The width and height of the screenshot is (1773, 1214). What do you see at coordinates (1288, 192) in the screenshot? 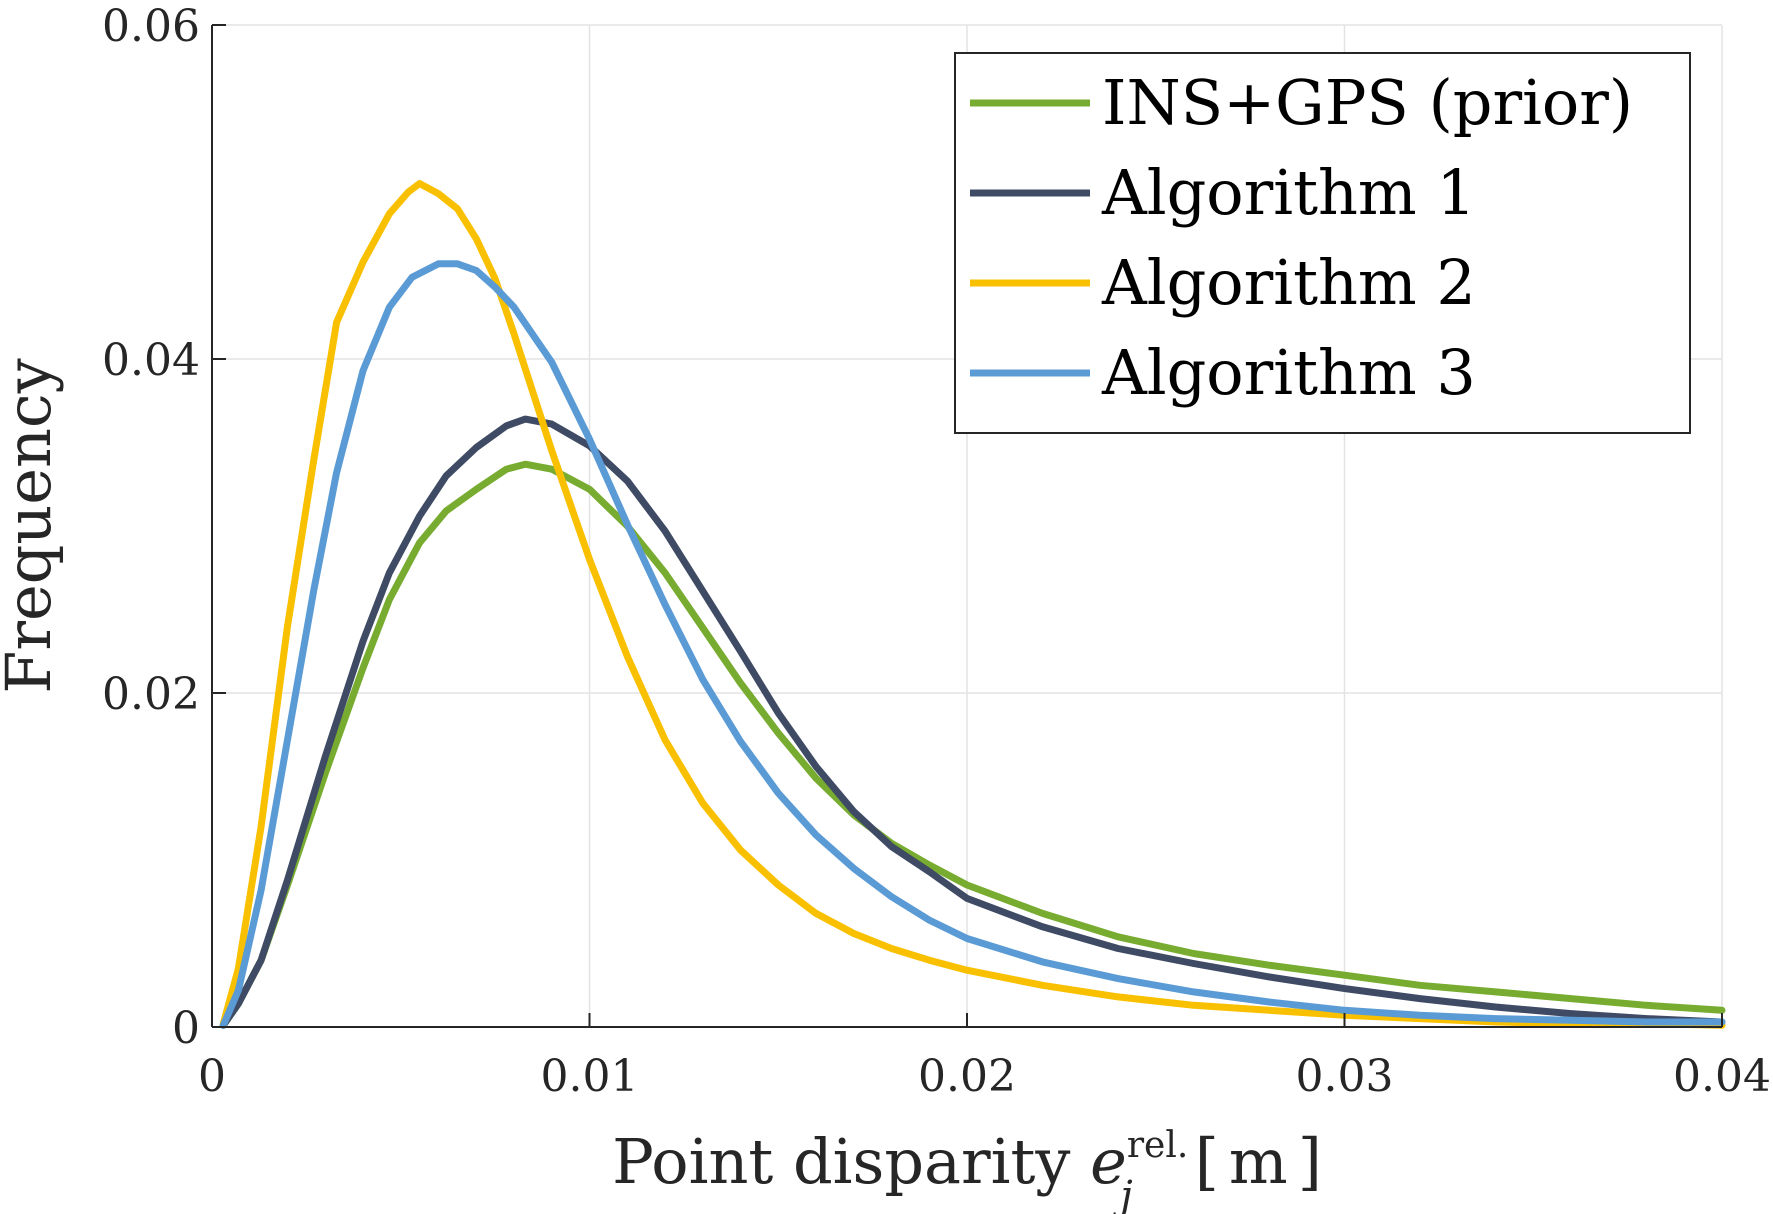
I see `legend-label-2: Algorithm 1` at bounding box center [1288, 192].